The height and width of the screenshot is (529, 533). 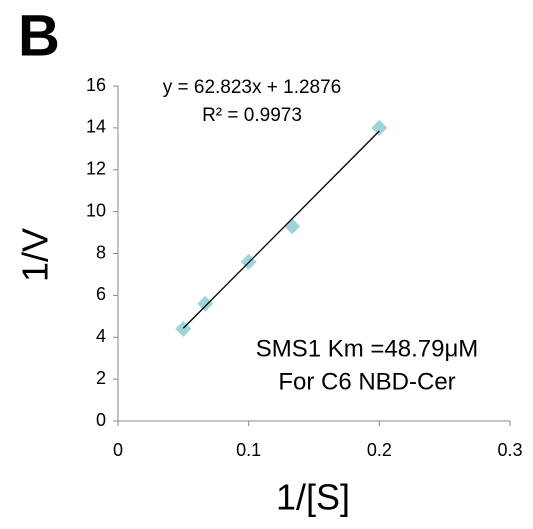 I want to click on y-tick-label: 6, so click(x=101, y=294).